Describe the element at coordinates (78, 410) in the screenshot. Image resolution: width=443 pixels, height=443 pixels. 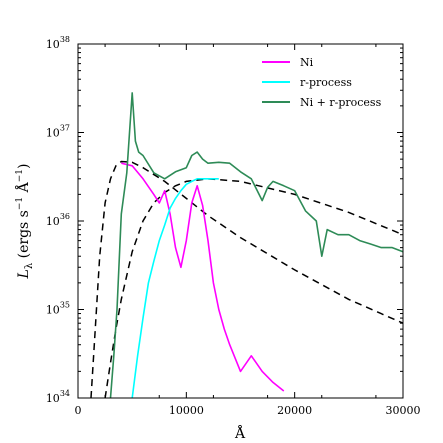
I see `x-tick-label: 0` at that location.